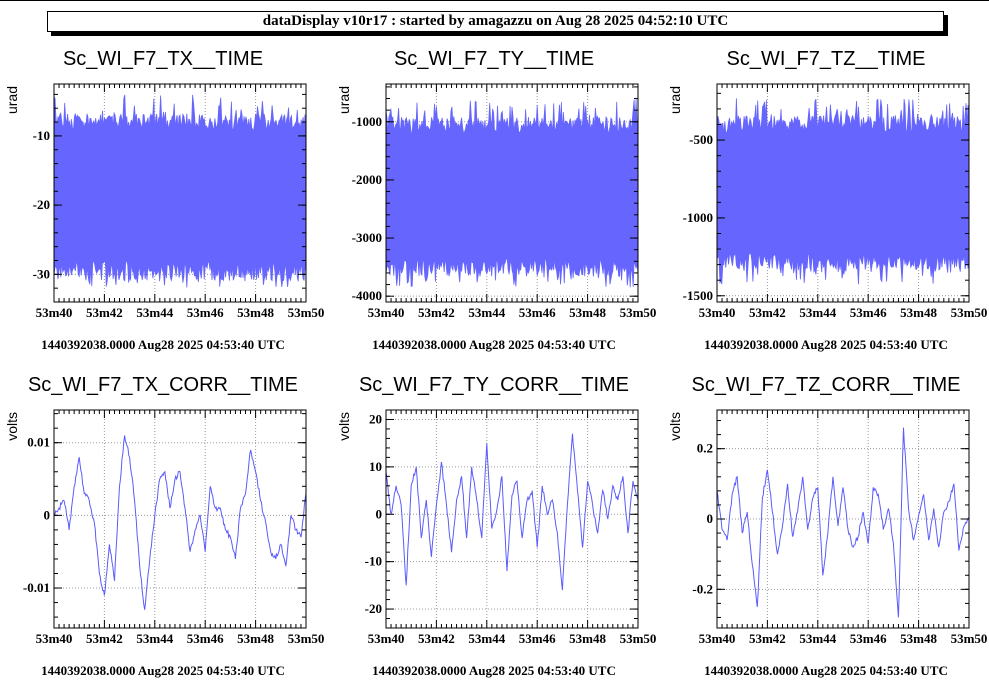  What do you see at coordinates (375, 418) in the screenshot?
I see `y-tick-label: 20` at bounding box center [375, 418].